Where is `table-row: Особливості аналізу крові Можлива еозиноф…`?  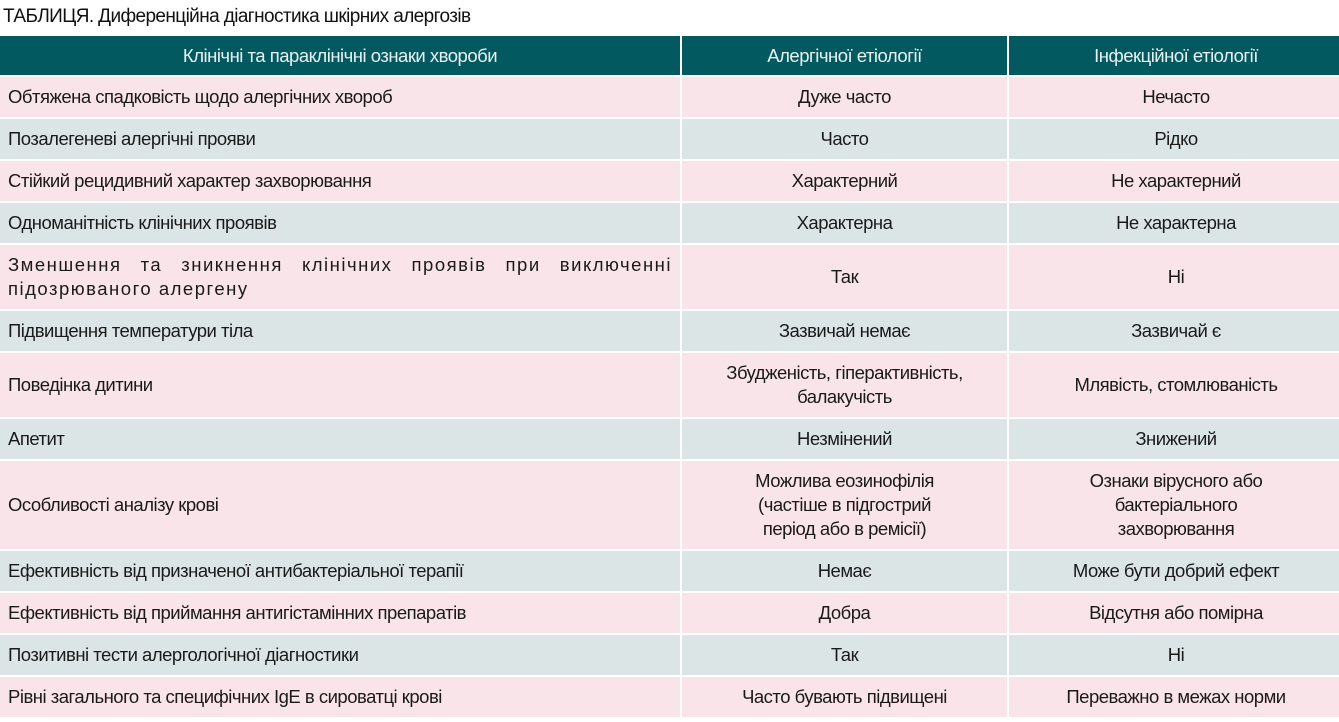
table-row: Особливості аналізу крові Можлива еозиноф… is located at coordinates (669, 505).